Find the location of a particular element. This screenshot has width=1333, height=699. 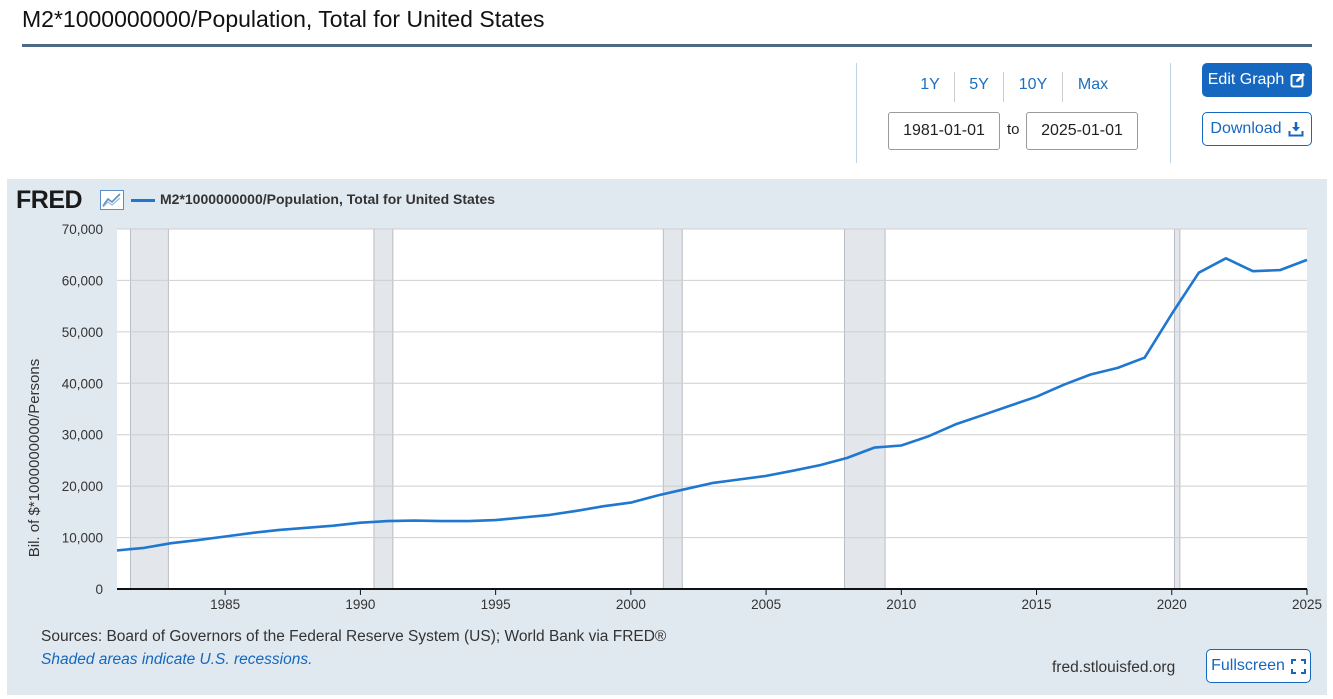

y-tick-label: 10,000 is located at coordinates (82, 538).